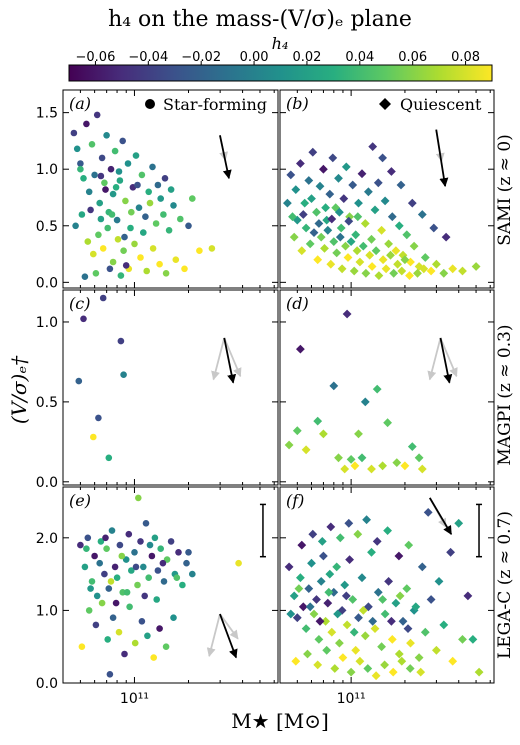  Describe the element at coordinates (215, 104) in the screenshot. I see `legend-label-starforming: Star-forming` at that location.